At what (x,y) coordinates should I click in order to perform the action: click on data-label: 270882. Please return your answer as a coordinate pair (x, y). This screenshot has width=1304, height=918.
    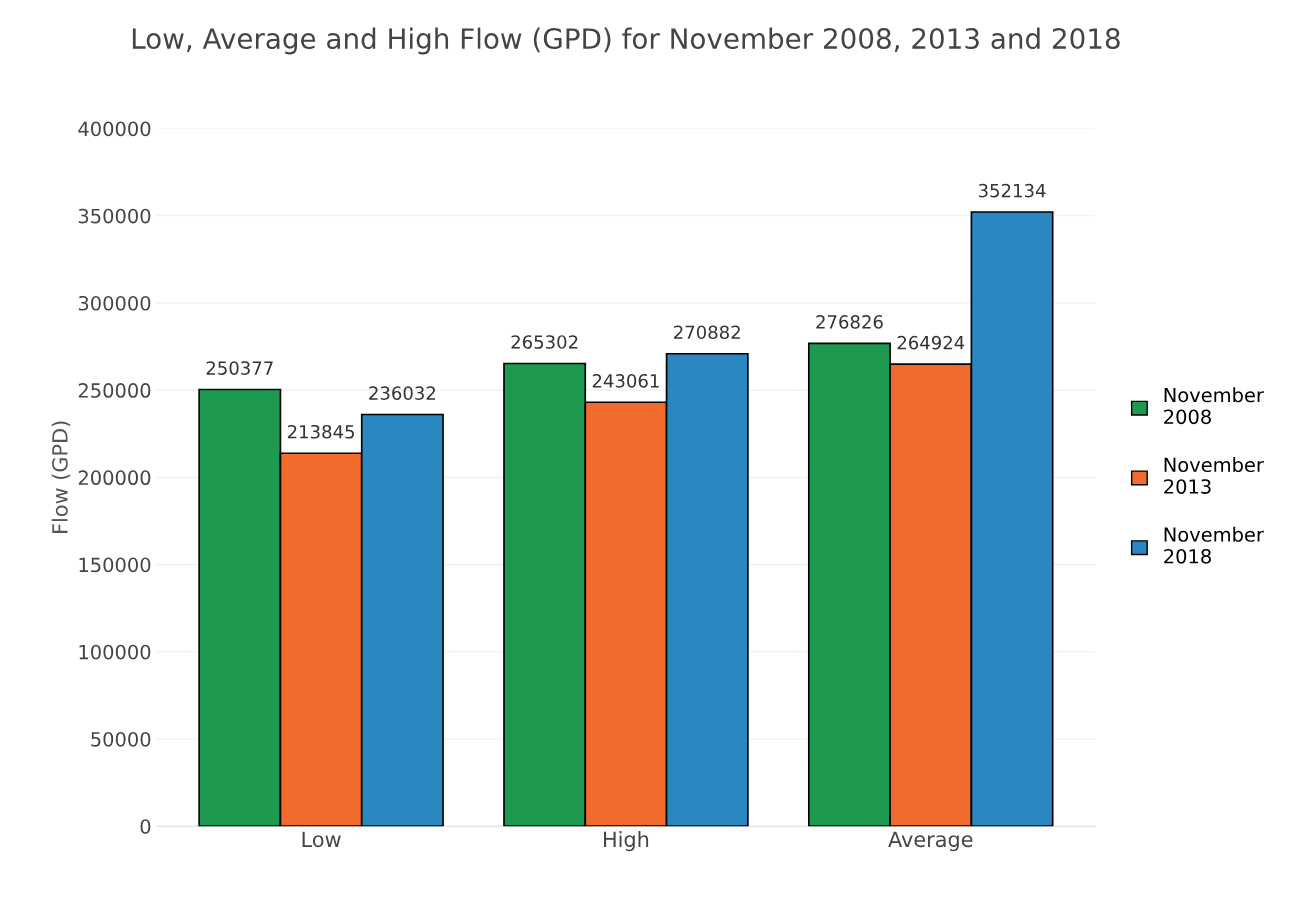
    Looking at the image, I should click on (707, 332).